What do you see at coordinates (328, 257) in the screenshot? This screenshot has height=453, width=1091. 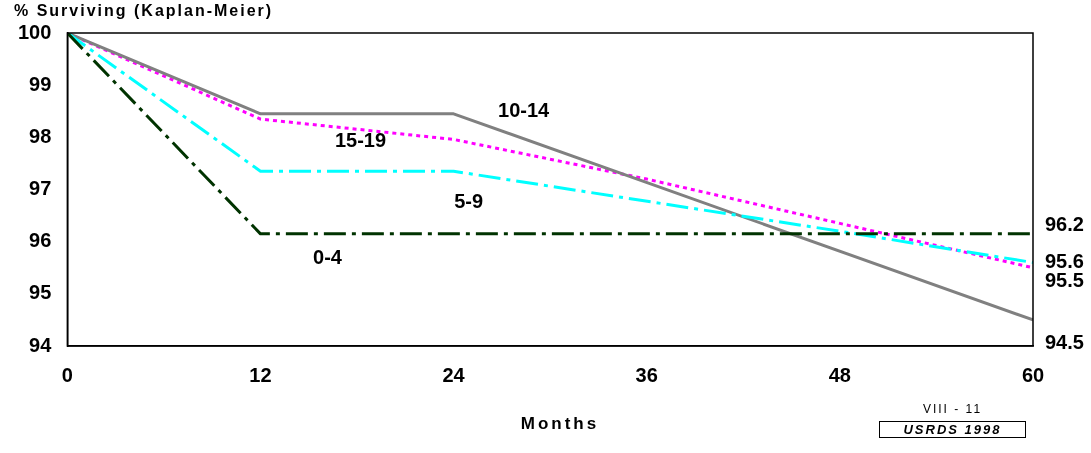 I see `series-label: 0-4` at bounding box center [328, 257].